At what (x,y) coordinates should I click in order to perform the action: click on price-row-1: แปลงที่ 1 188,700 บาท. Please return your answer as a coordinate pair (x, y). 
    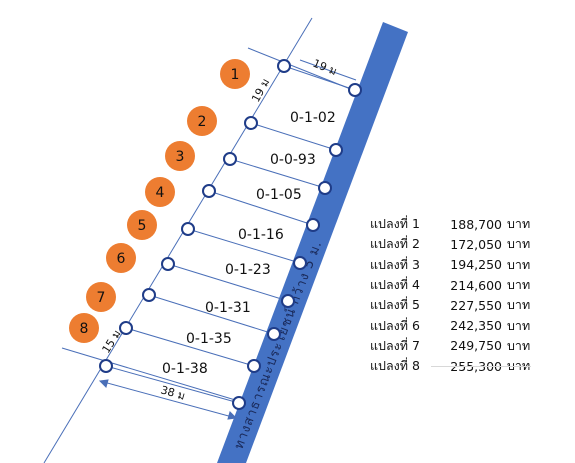
    Looking at the image, I should click on (455, 224).